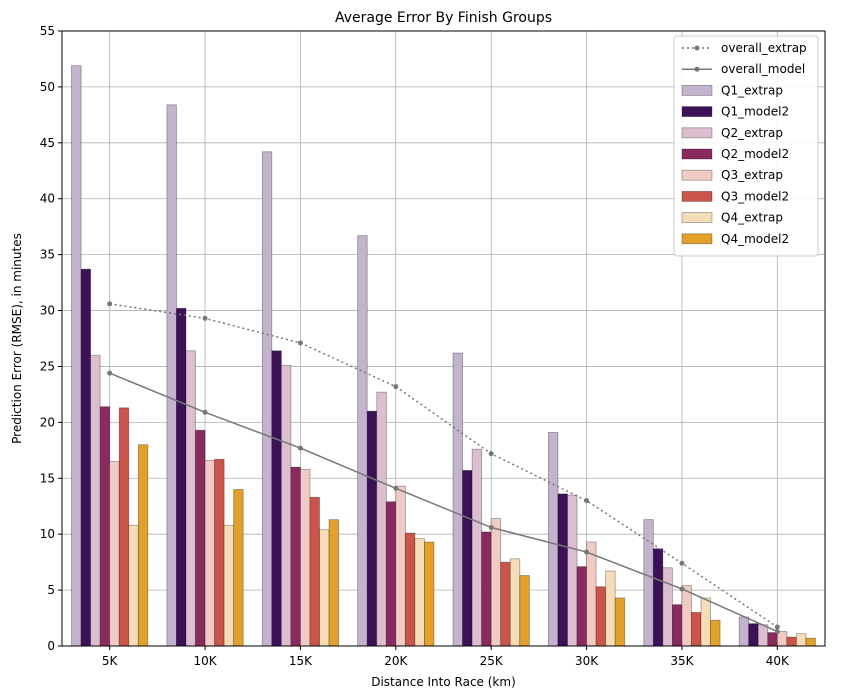 The image size is (842, 699). I want to click on legend-label: overall_model, so click(763, 69).